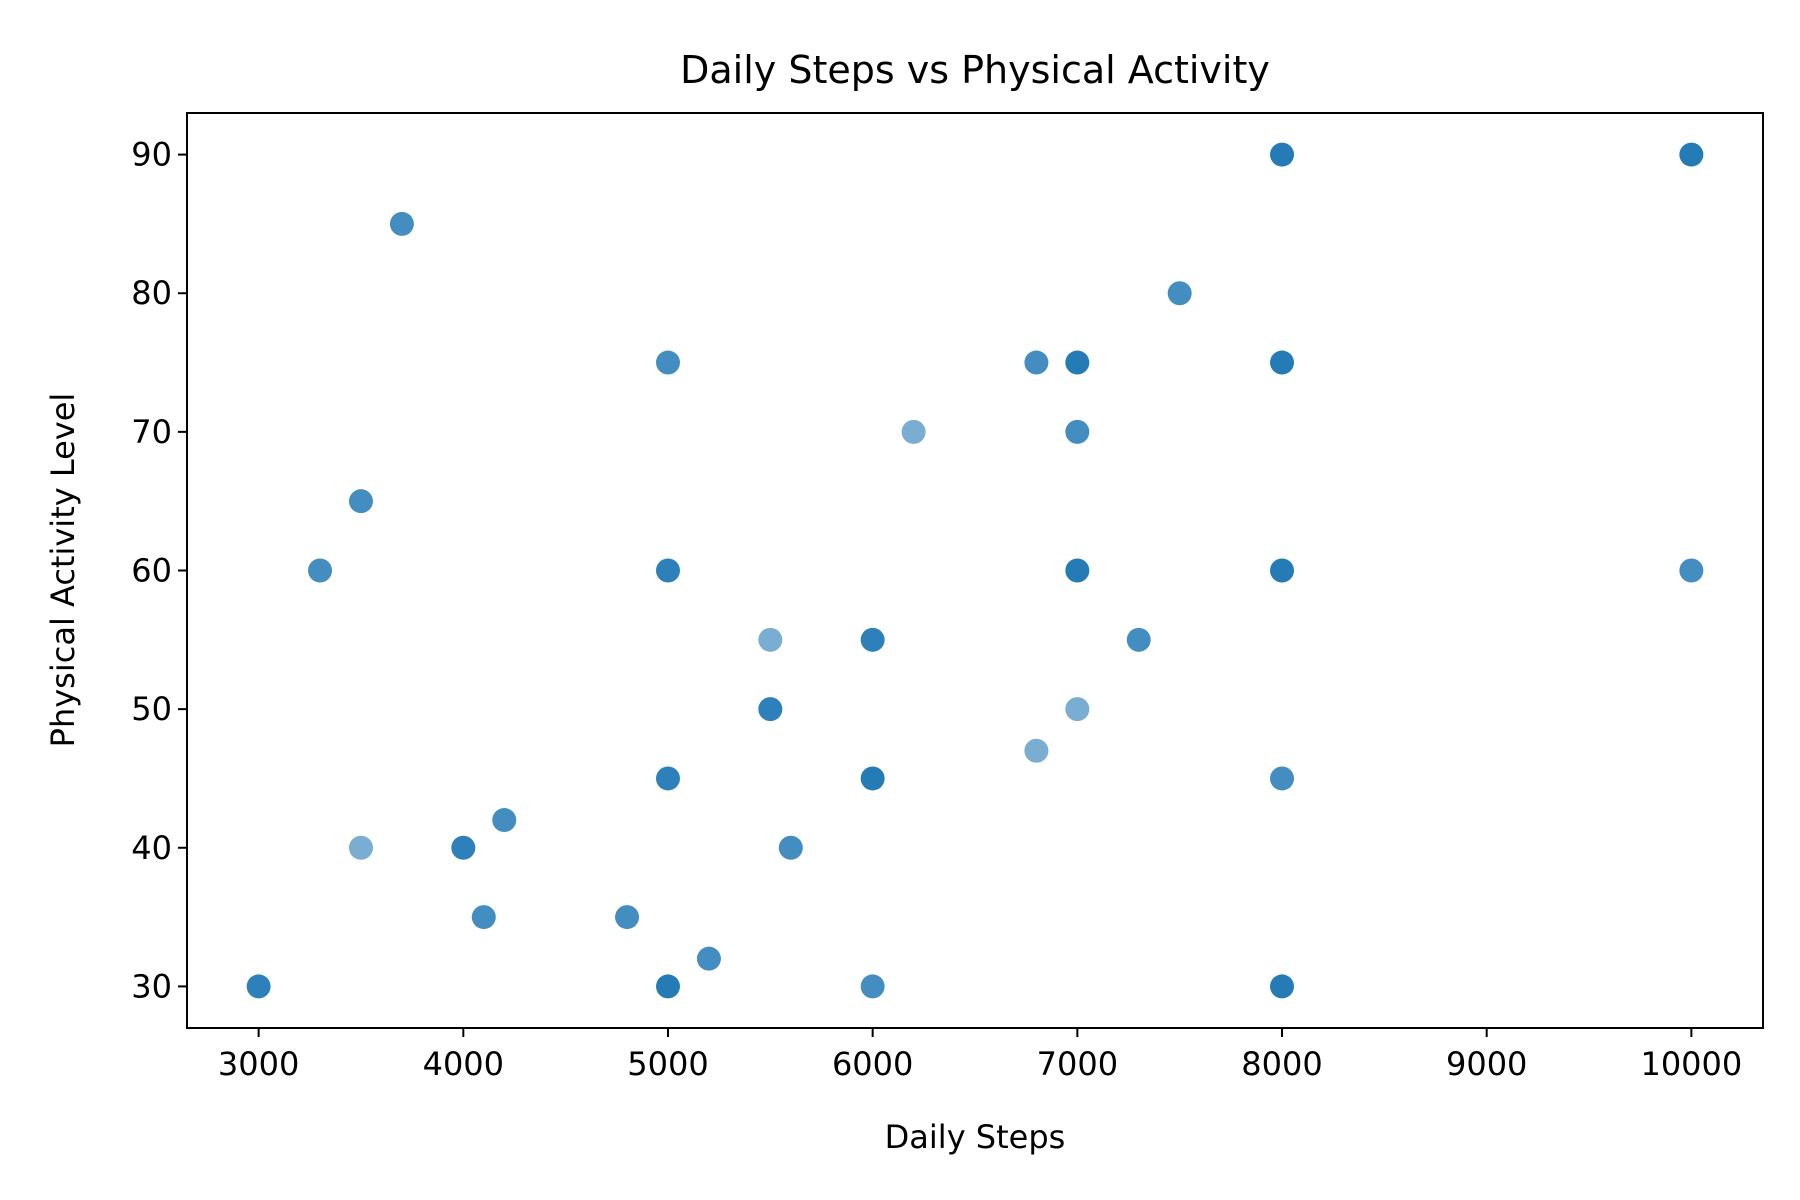  Describe the element at coordinates (975, 70) in the screenshot. I see `chart-title: Daily Steps vs Physical Activity` at that location.